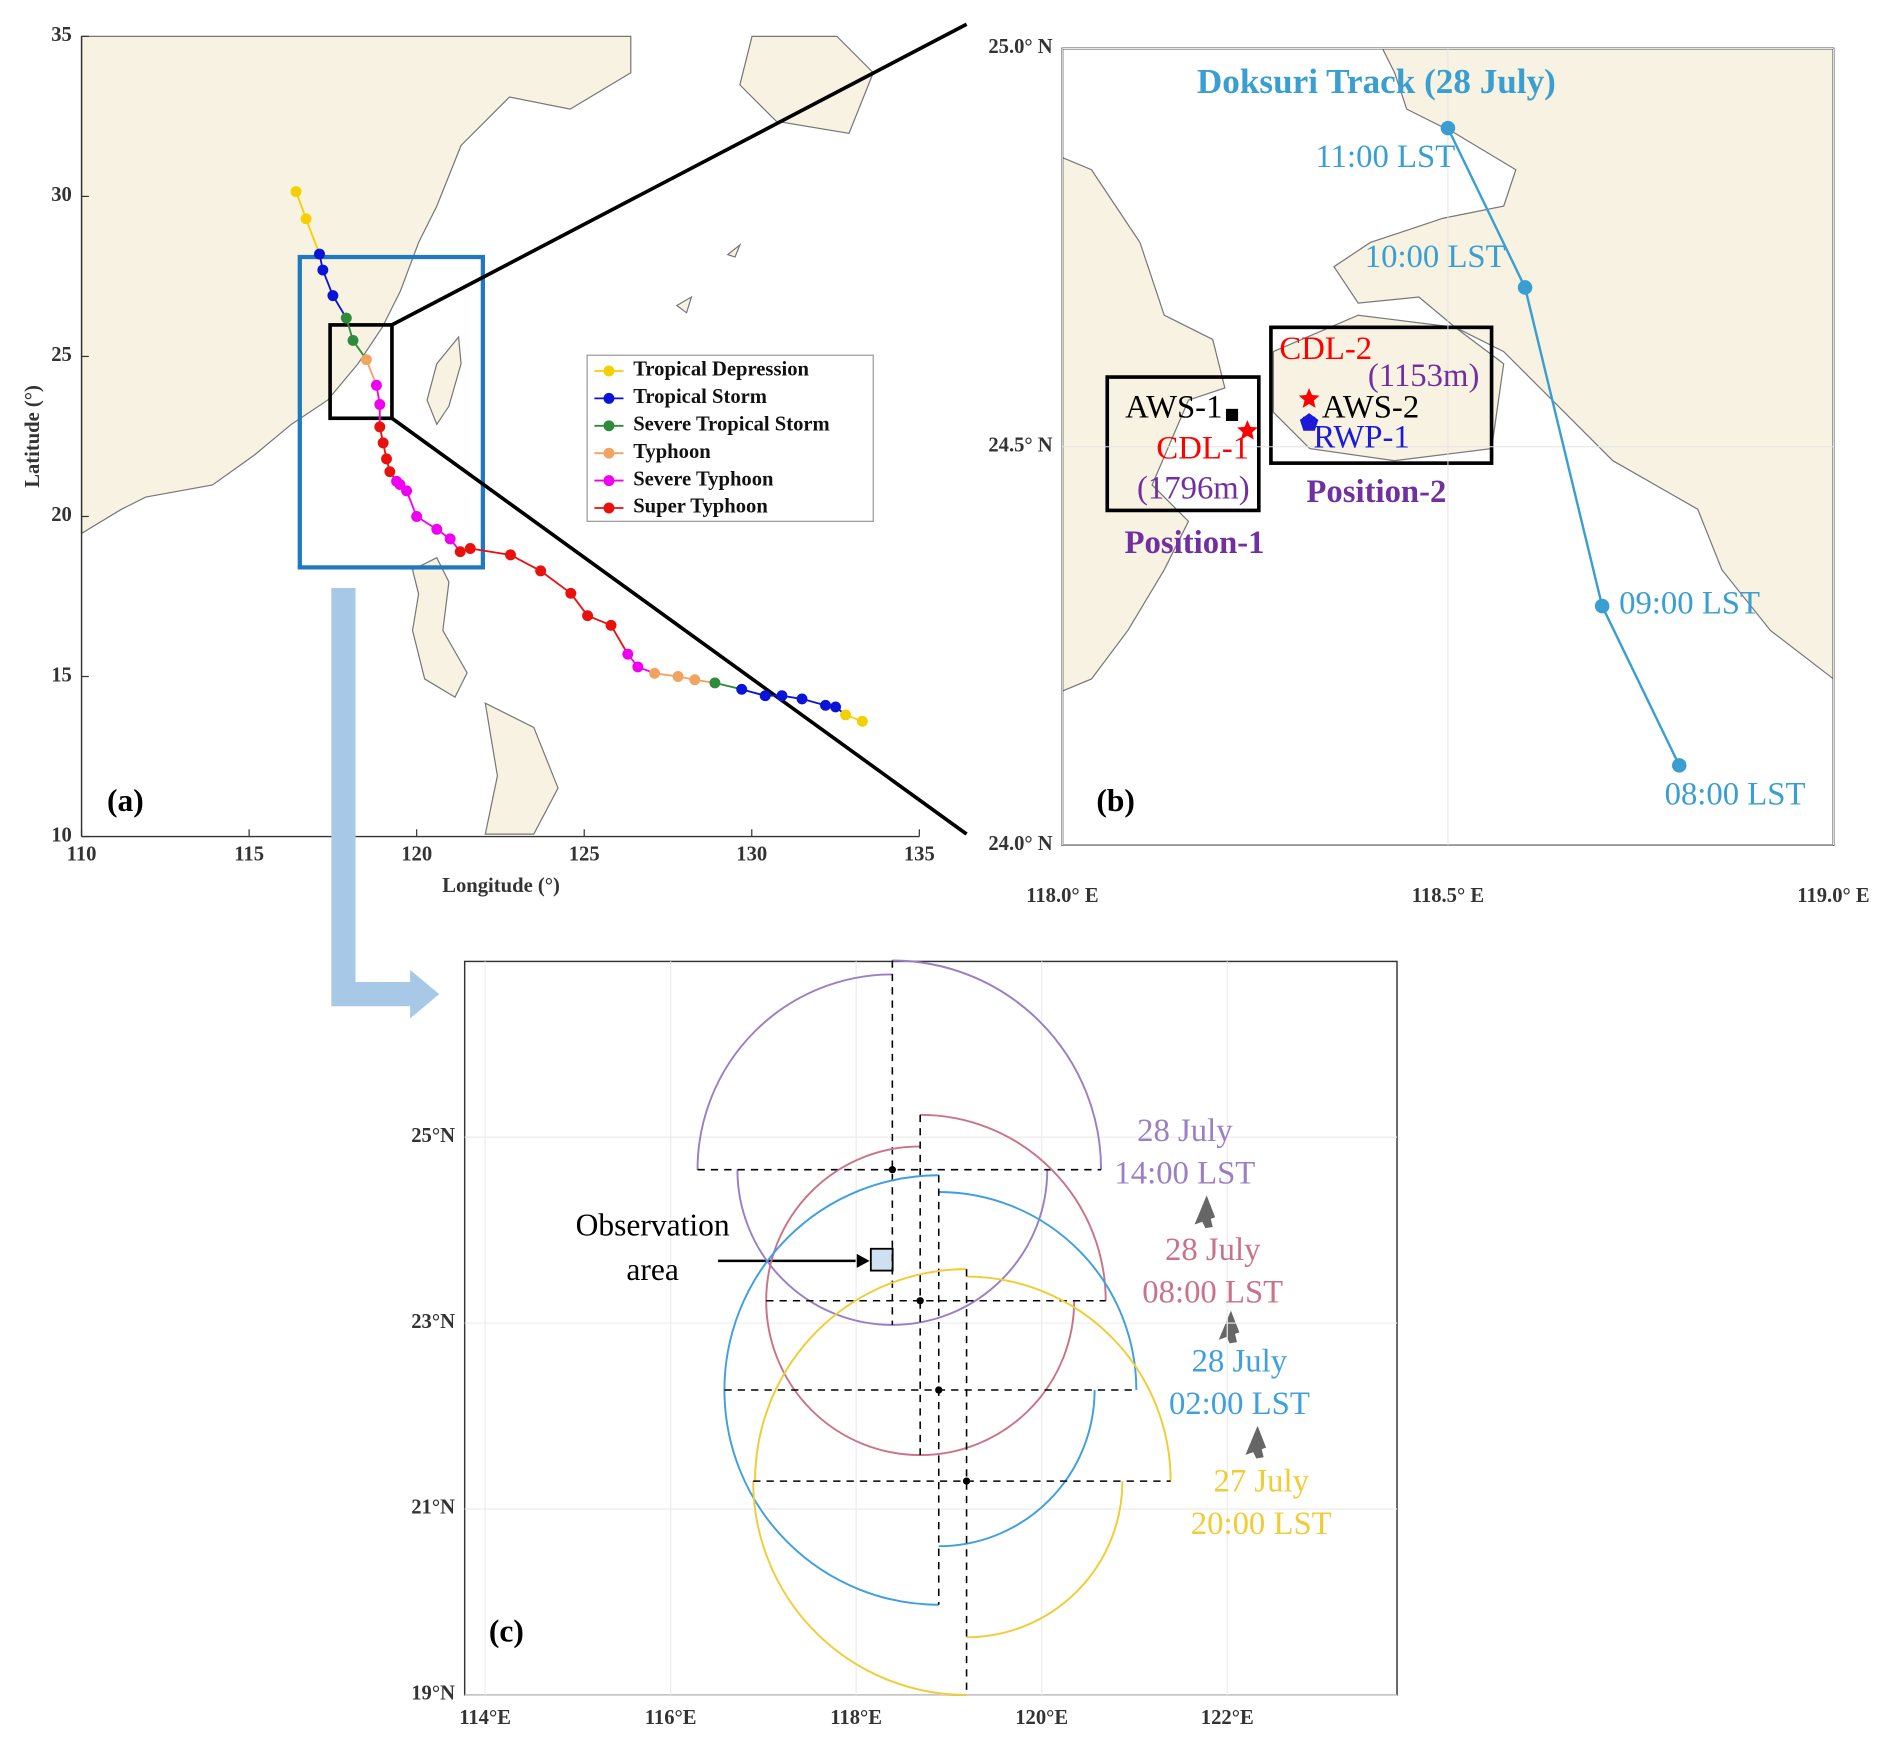  I want to click on legend-label: Typhoon, so click(672, 452).